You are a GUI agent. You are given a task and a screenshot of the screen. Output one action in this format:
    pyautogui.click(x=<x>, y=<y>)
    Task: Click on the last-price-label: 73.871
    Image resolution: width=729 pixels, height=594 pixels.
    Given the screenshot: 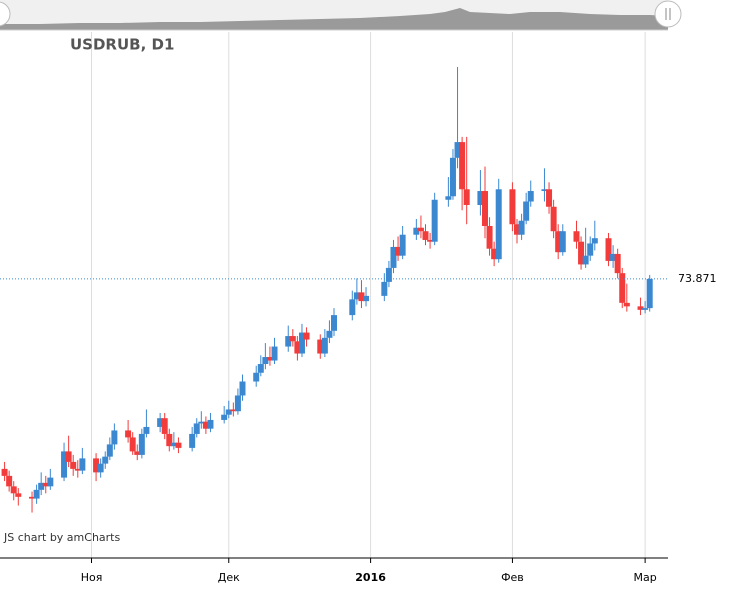 What is the action you would take?
    pyautogui.click(x=697, y=278)
    